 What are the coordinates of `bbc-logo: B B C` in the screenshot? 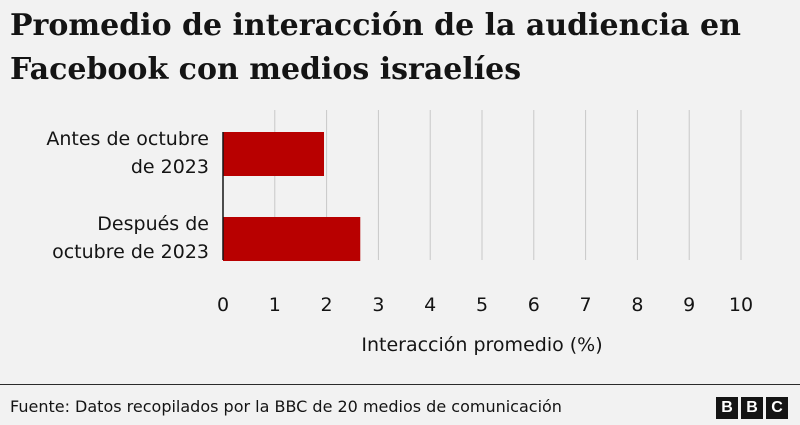 It's located at (752, 408).